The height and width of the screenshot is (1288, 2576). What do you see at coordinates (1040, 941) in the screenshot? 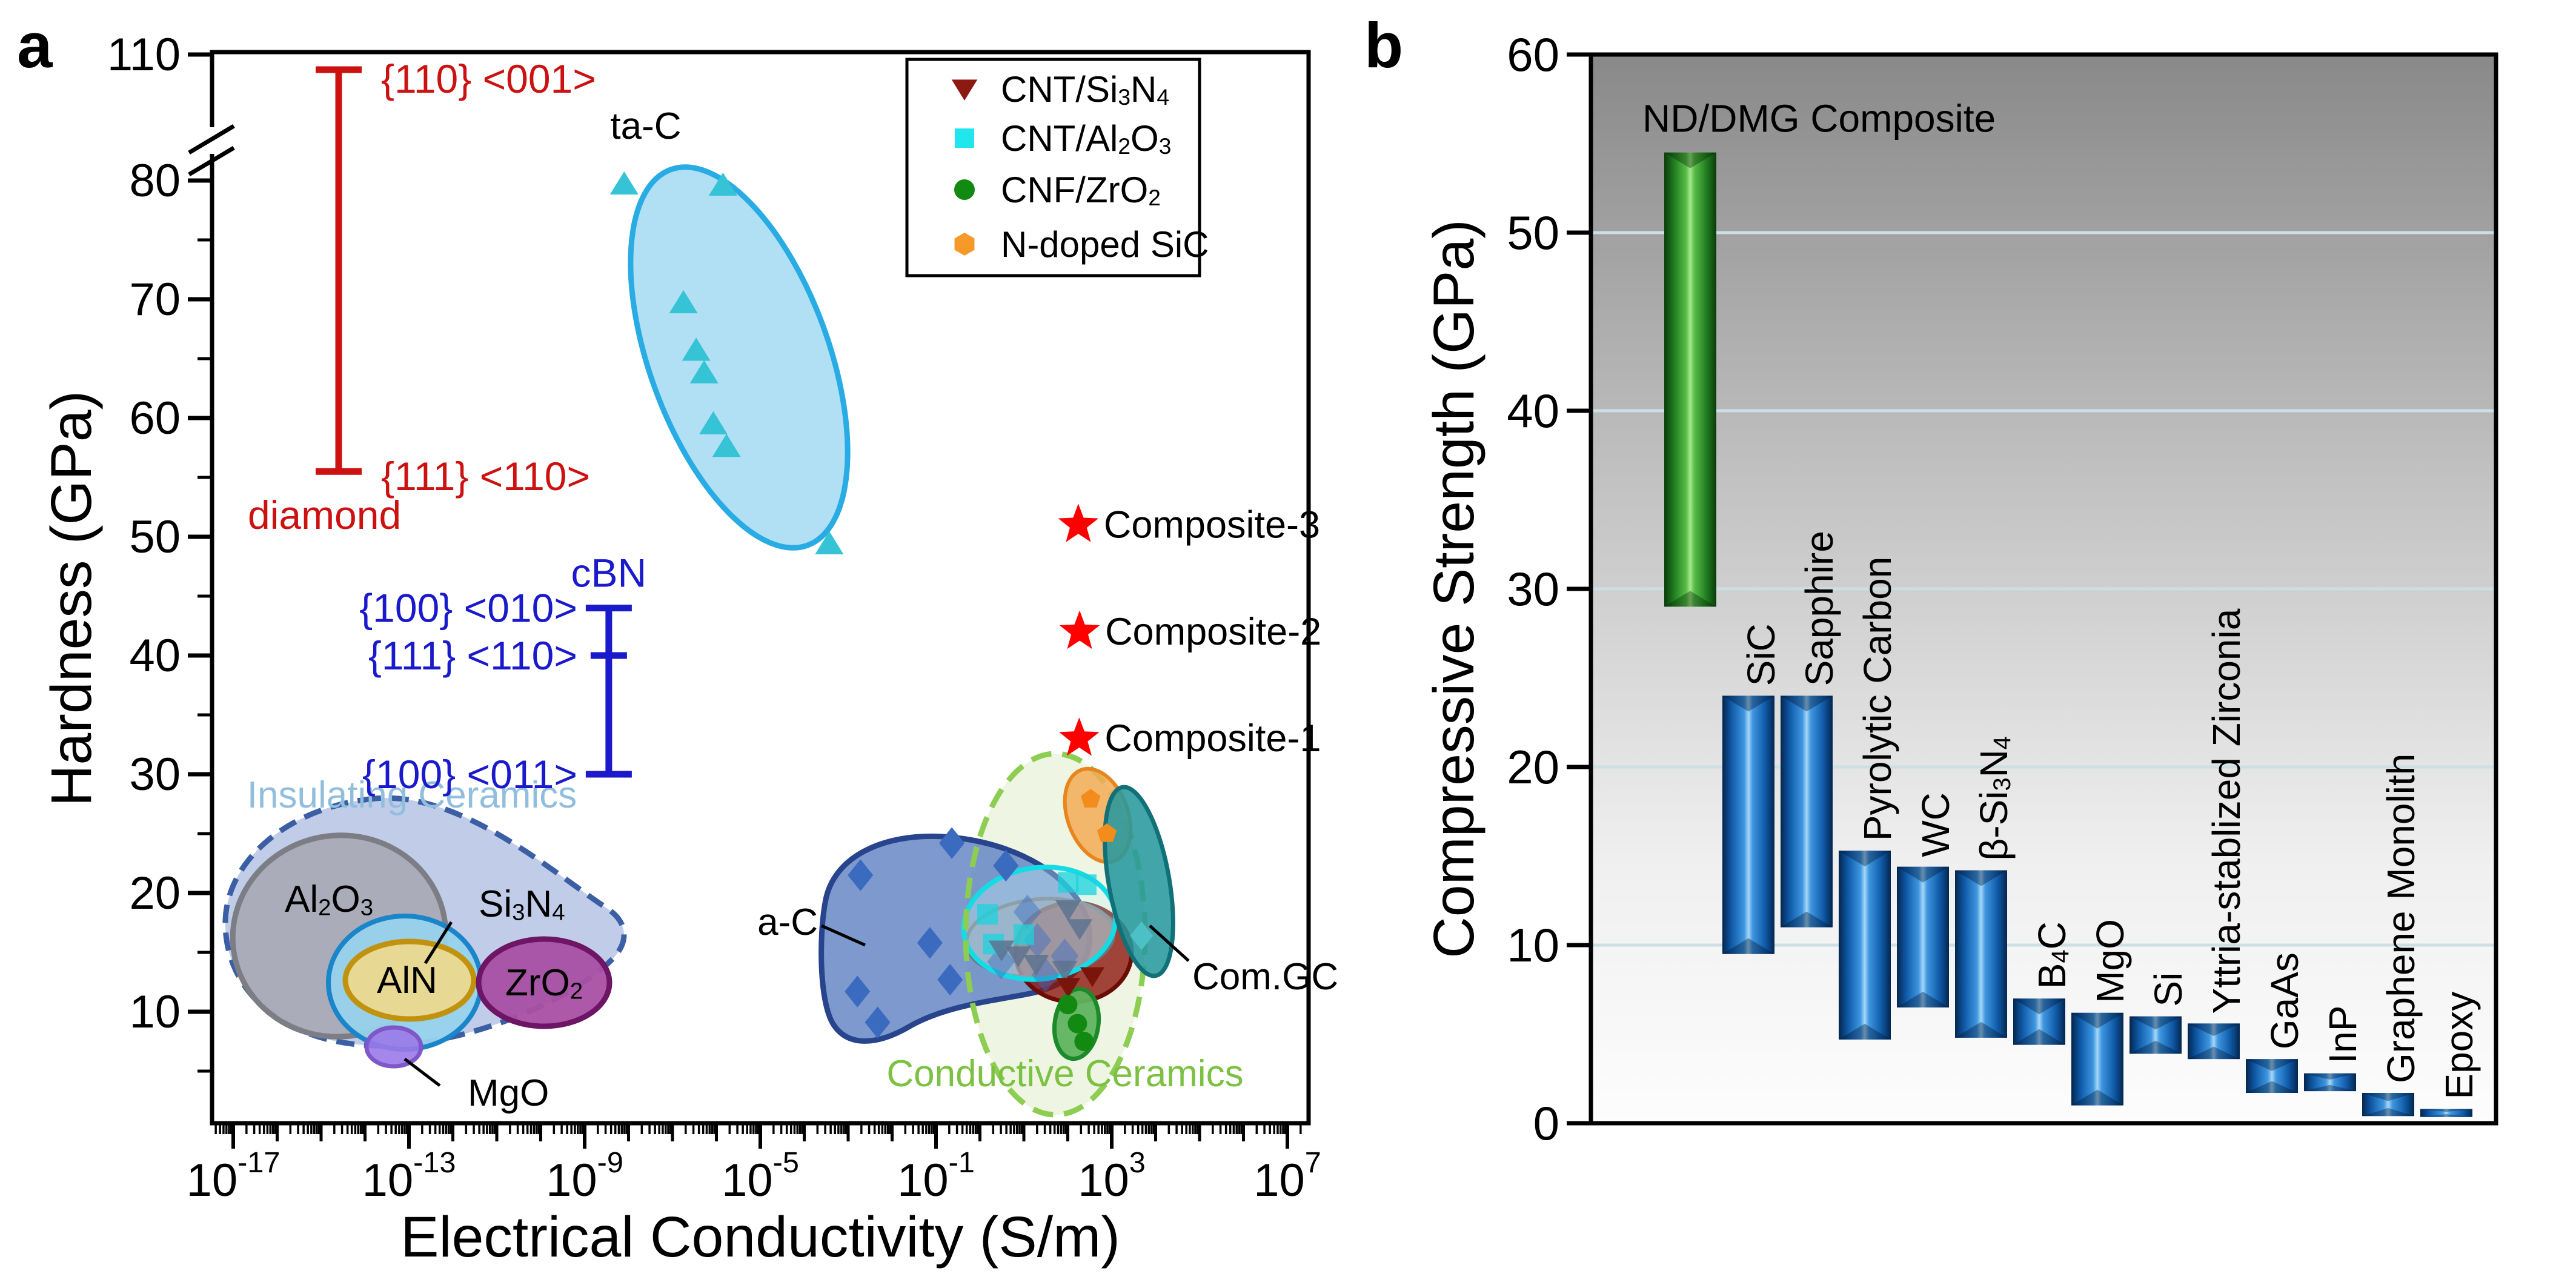
I see `series-cnt-si3n4-shaded` at bounding box center [1040, 941].